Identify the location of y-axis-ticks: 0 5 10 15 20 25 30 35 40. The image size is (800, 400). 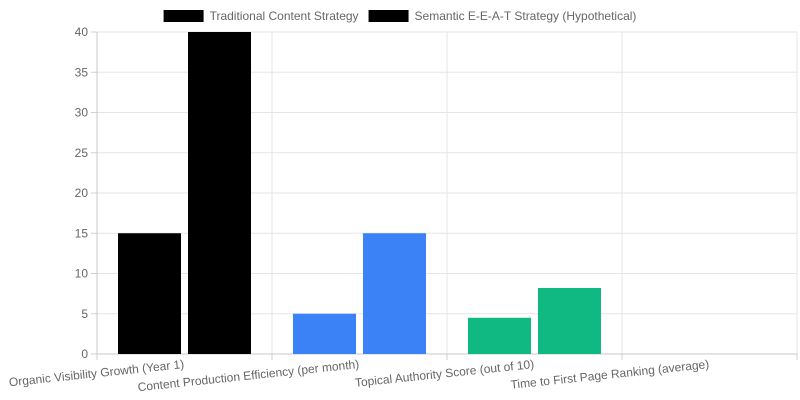
(82, 193).